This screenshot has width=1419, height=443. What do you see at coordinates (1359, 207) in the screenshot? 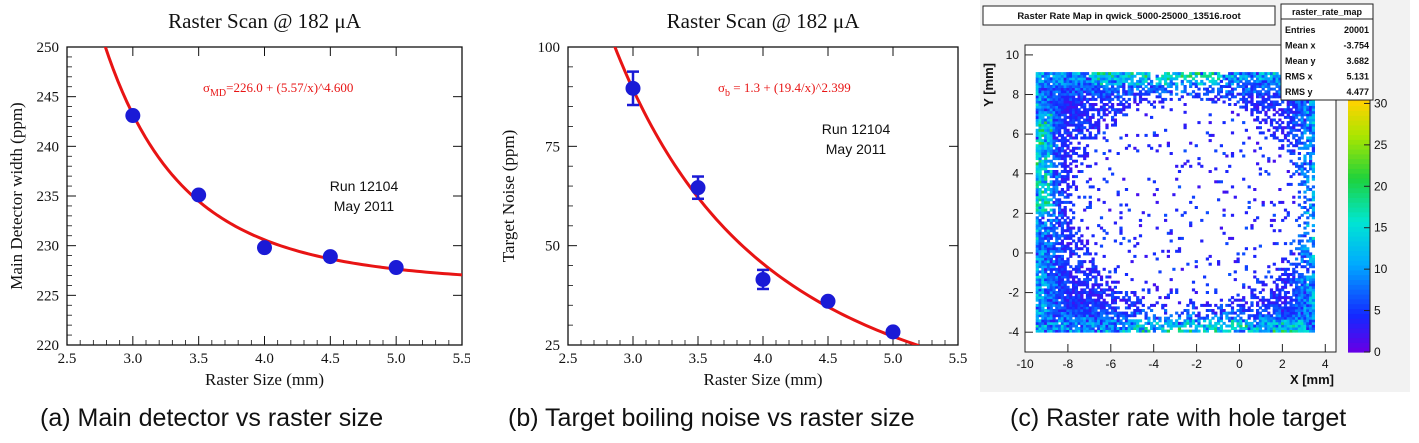
I see `color-bar` at bounding box center [1359, 207].